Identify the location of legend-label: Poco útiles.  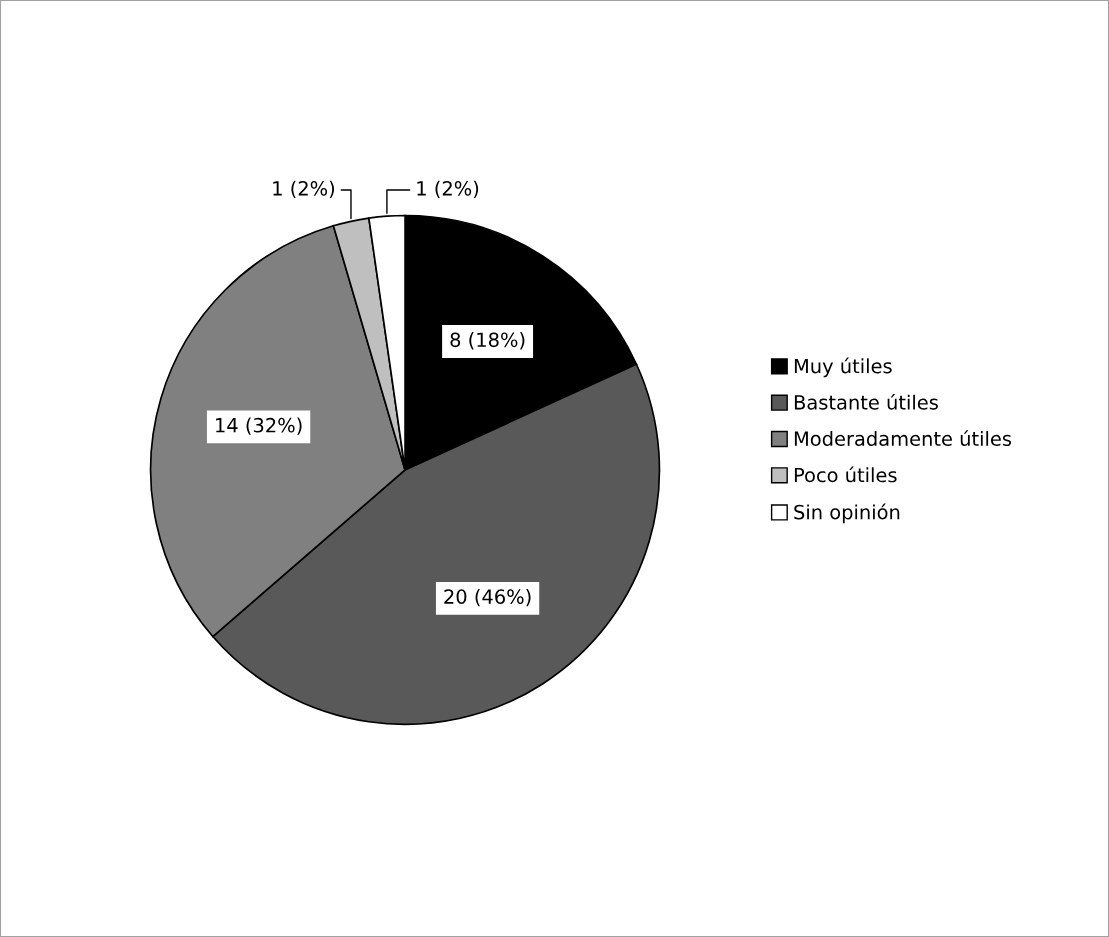
(845, 474).